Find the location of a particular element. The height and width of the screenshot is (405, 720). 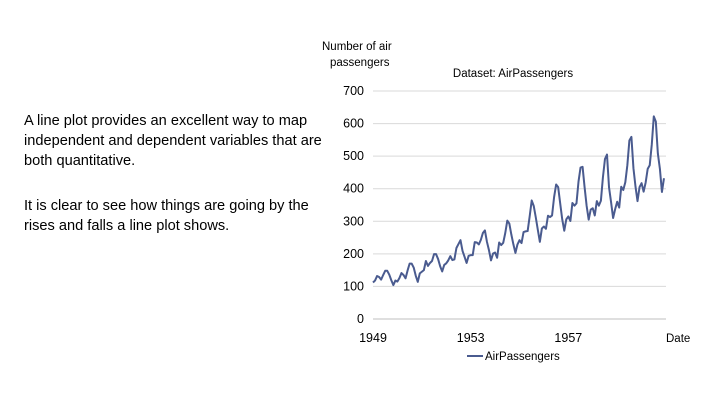

y-tick-label: 600 is located at coordinates (353, 124).